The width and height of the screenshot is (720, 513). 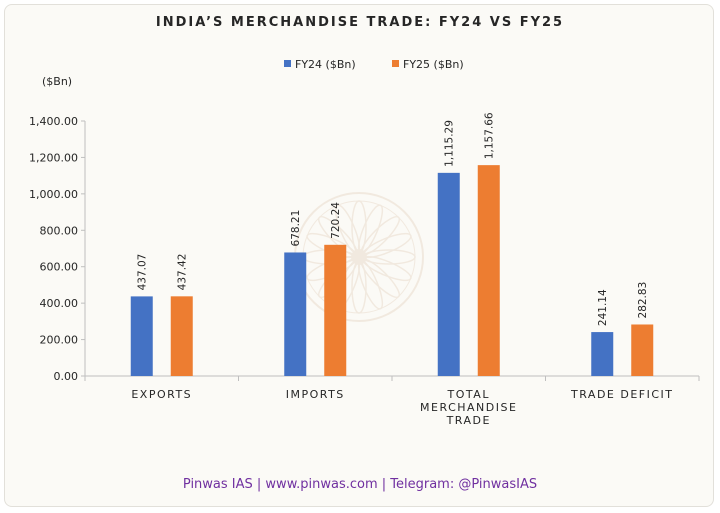 What do you see at coordinates (468, 407) in the screenshot?
I see `x-category-label: TOTAL MERCHANDISE TRADE` at bounding box center [468, 407].